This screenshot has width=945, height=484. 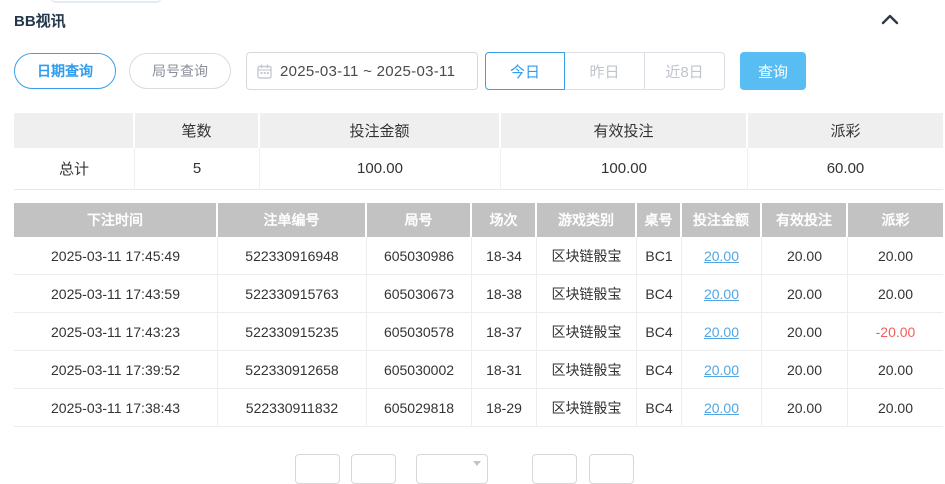 I want to click on ticket-no-cell: 522330916948, so click(x=292, y=256).